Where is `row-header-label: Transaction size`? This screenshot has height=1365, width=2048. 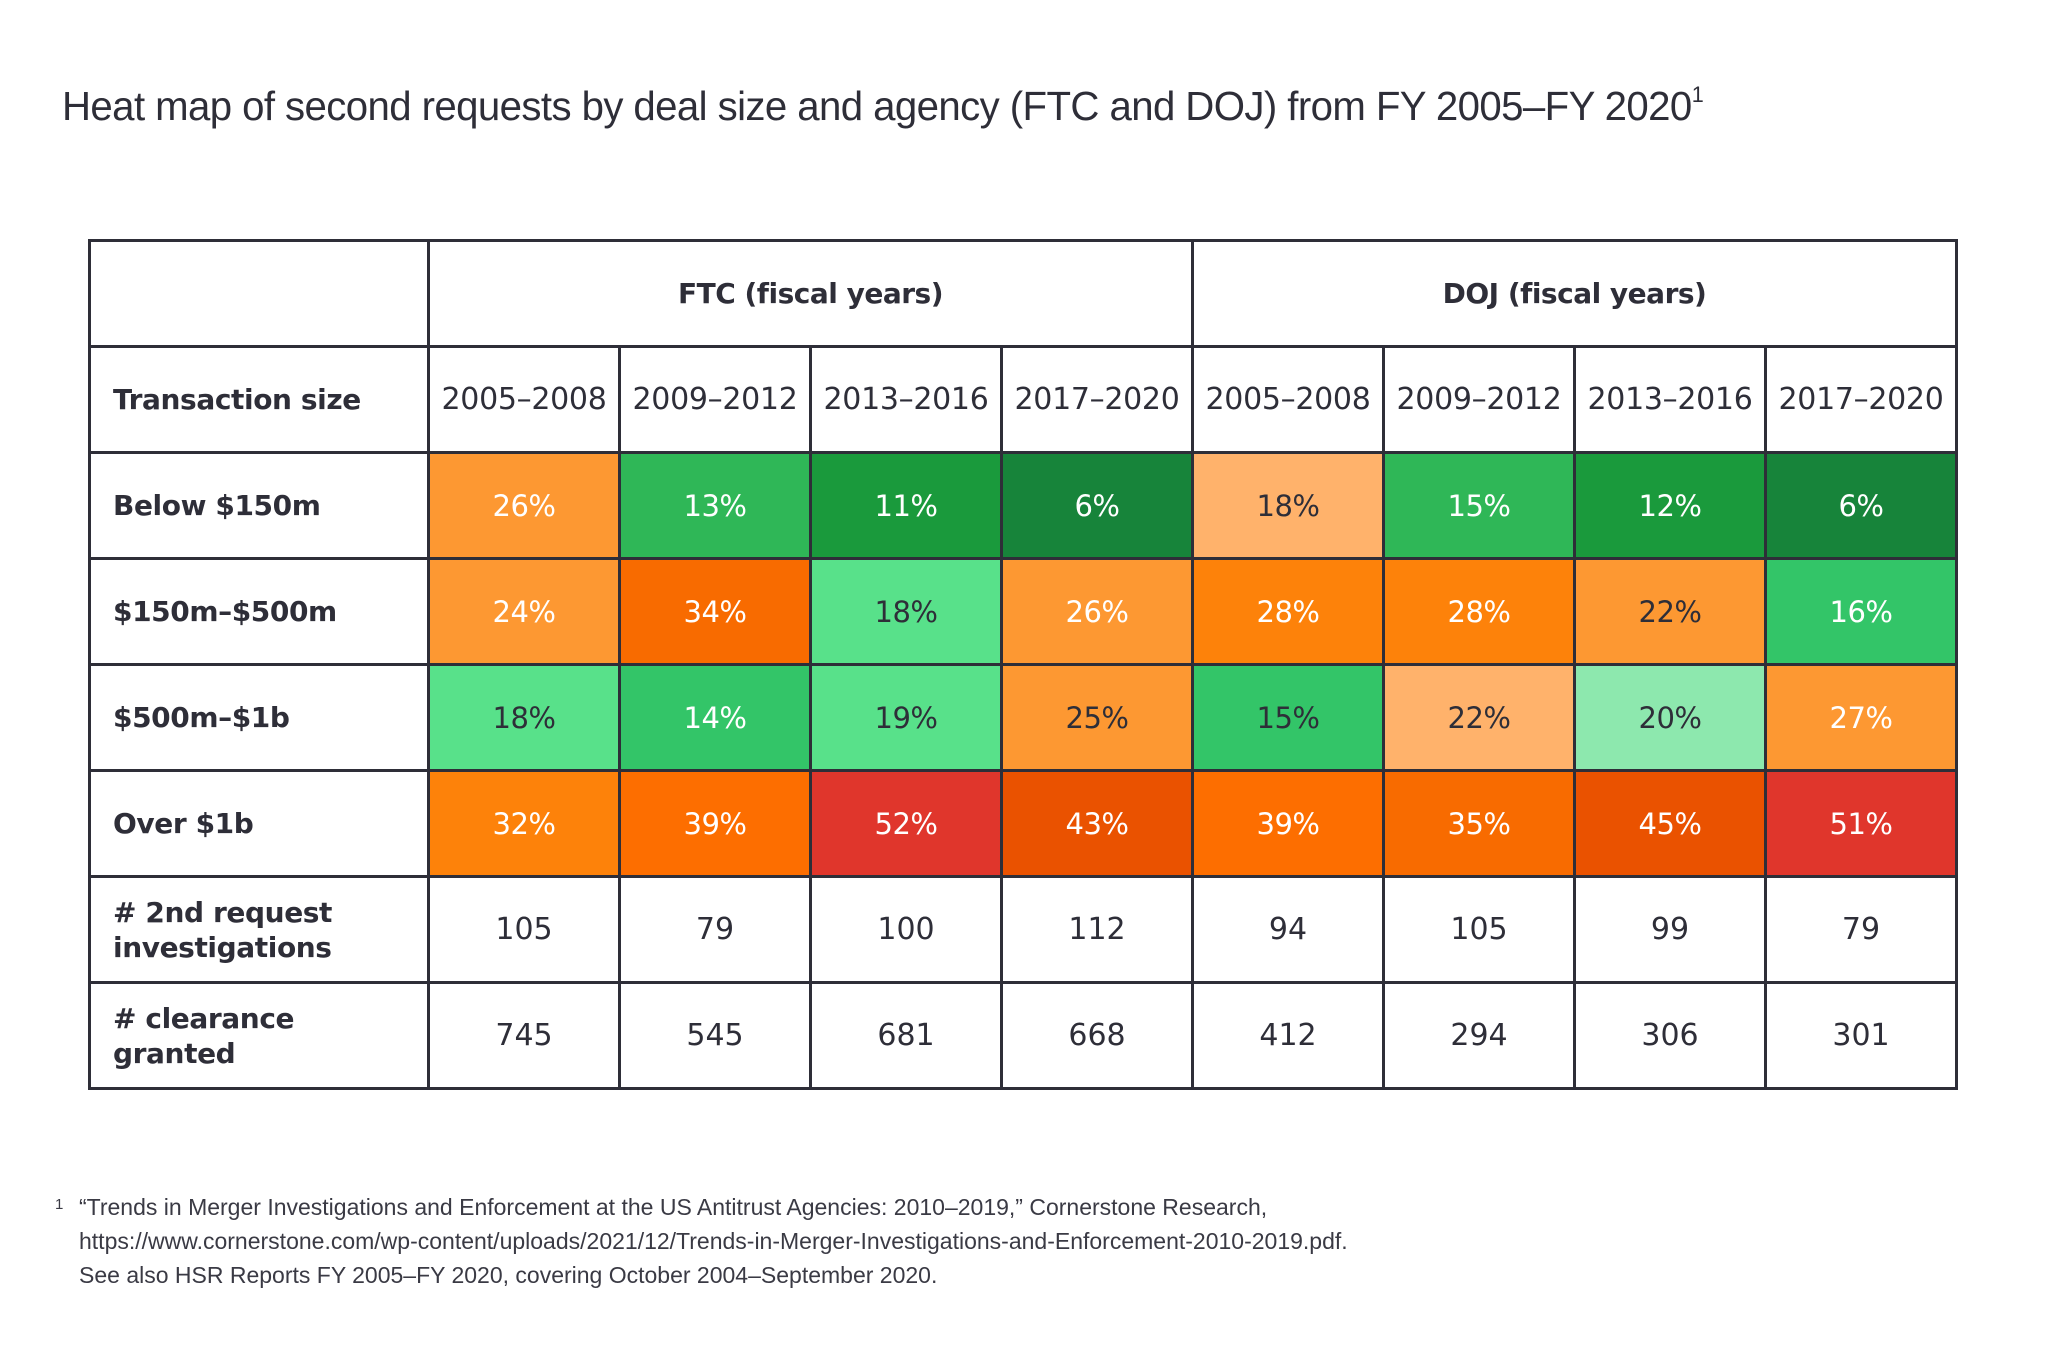 row-header-label: Transaction size is located at coordinates (259, 399).